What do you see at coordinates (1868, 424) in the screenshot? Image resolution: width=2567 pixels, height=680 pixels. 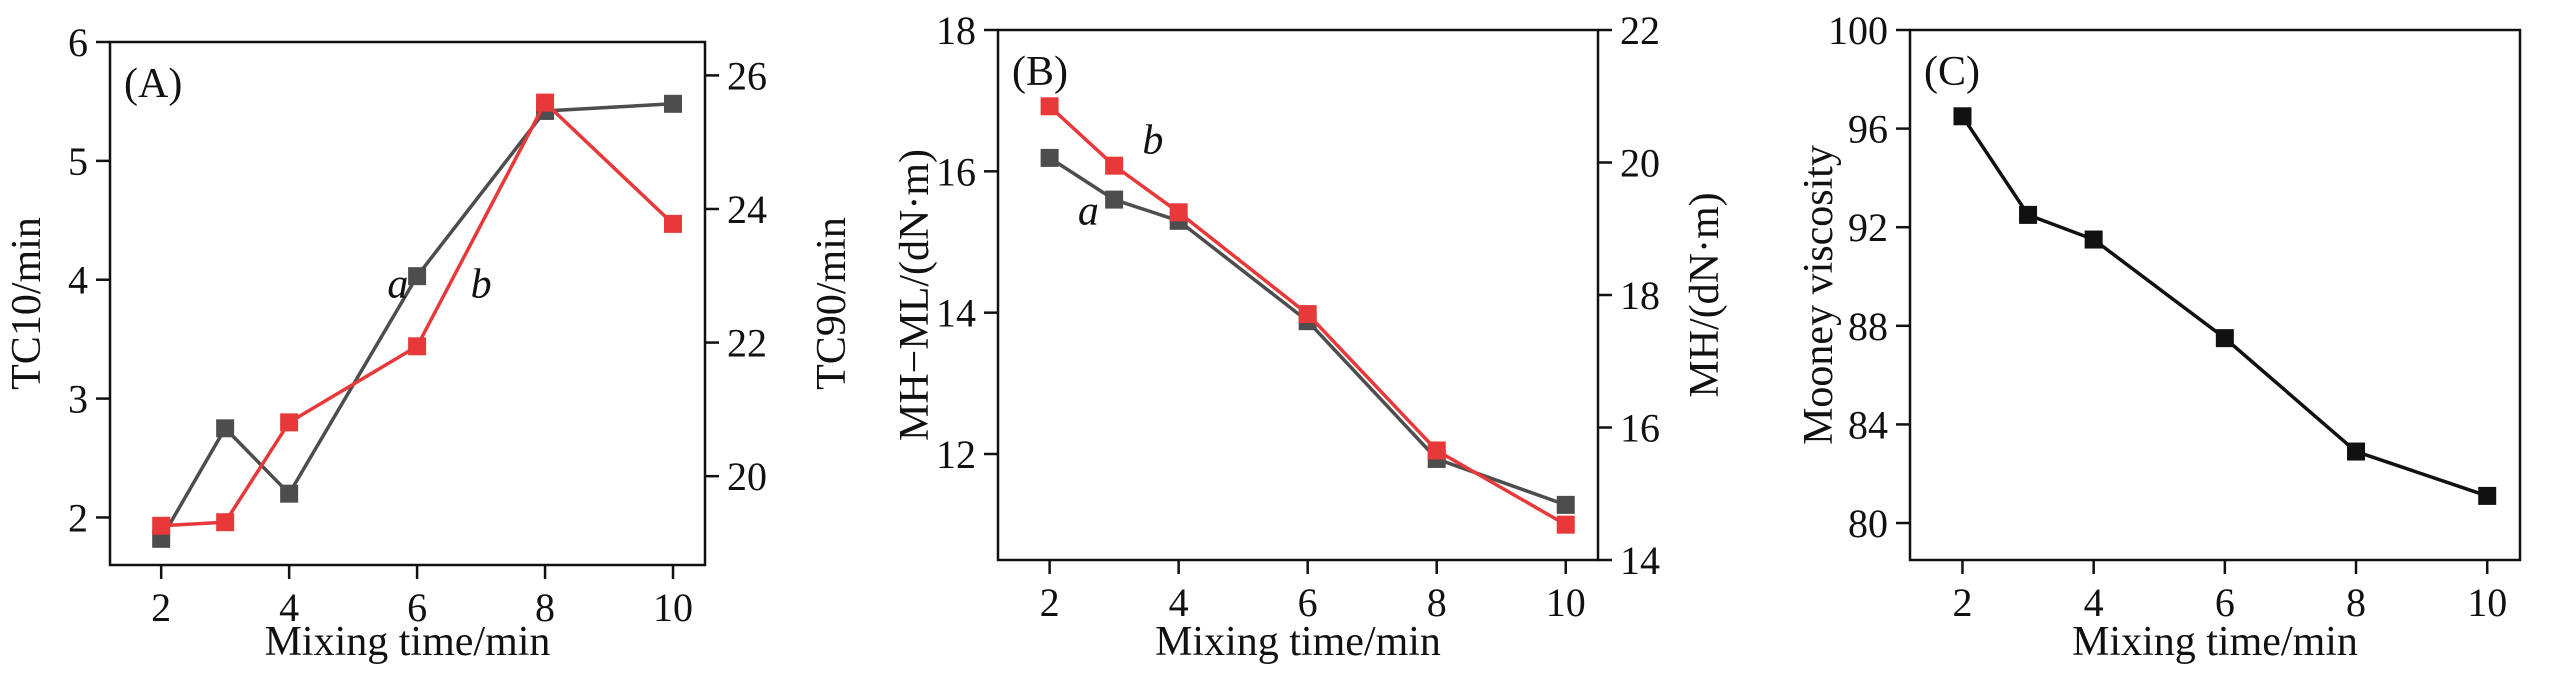 I see `y-tick-label: 84` at bounding box center [1868, 424].